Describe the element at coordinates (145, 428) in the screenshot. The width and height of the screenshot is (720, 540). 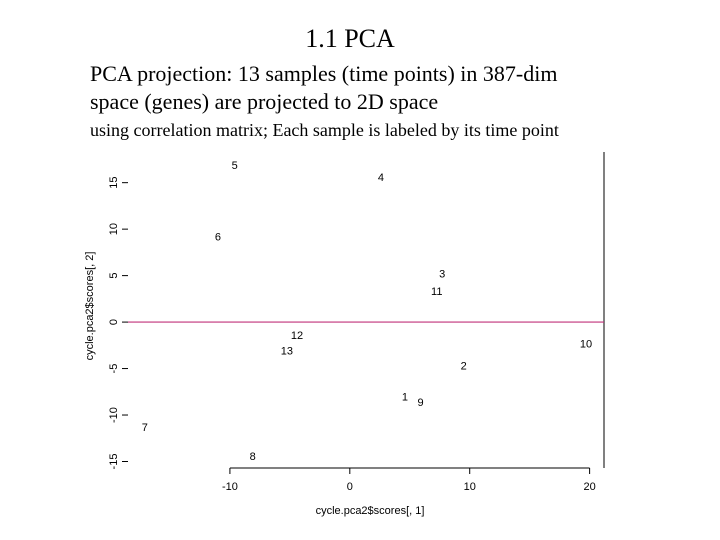
I see `point-label: 7` at that location.